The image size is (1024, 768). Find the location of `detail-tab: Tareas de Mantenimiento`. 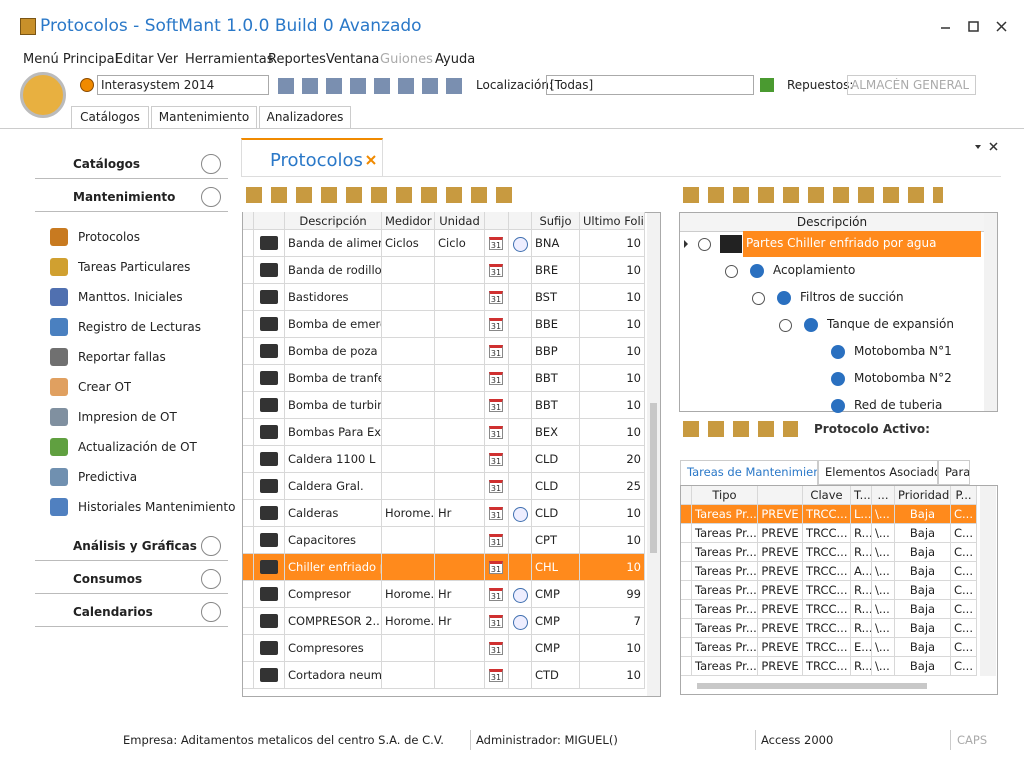

detail-tab: Tareas de Mantenimiento is located at coordinates (749, 472).